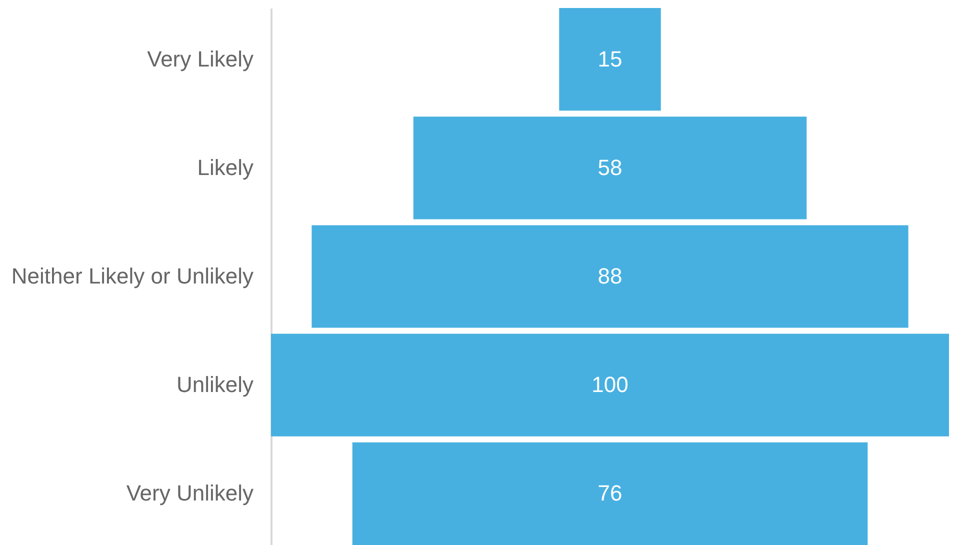  What do you see at coordinates (610, 493) in the screenshot?
I see `data-label: 76` at bounding box center [610, 493].